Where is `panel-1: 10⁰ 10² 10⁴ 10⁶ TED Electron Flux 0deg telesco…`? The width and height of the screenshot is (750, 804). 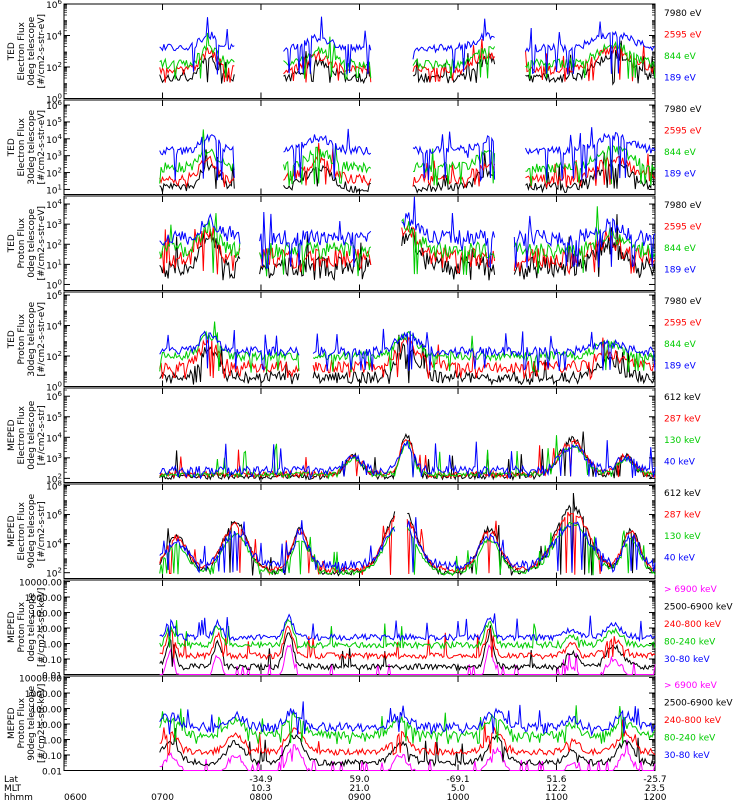 panel-1: 10⁰ 10² 10⁴ 10⁶ TED Electron Flux 0deg telesco… is located at coordinates (354, 53).